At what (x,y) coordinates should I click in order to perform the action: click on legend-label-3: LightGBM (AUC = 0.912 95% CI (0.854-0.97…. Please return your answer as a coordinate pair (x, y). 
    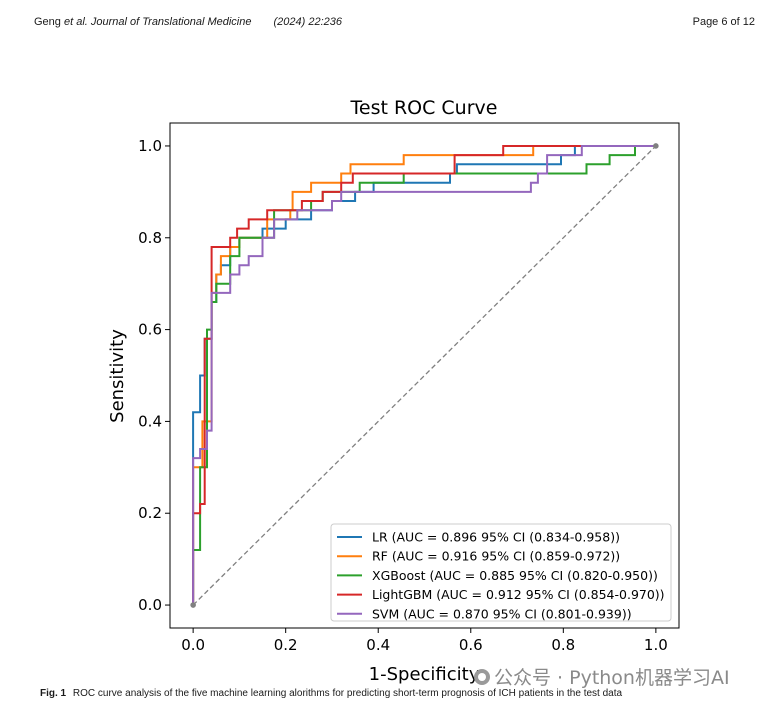
    Looking at the image, I should click on (518, 594).